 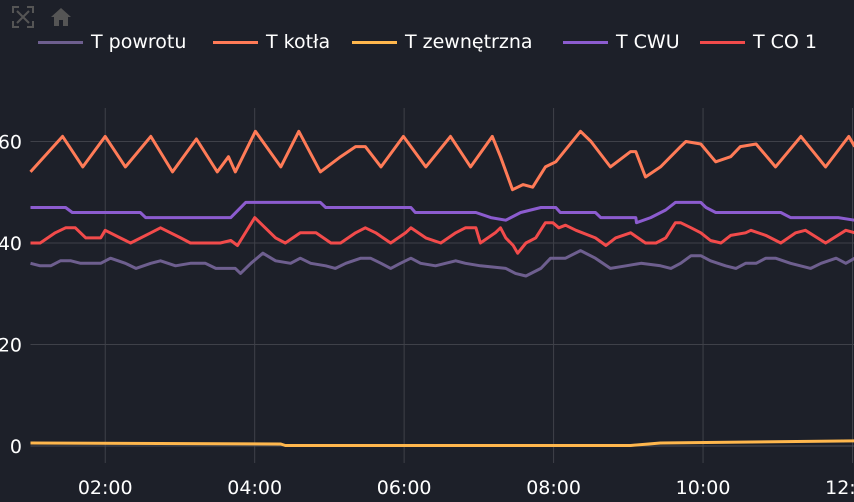 I want to click on legend-item: T powrotu, so click(x=112, y=42).